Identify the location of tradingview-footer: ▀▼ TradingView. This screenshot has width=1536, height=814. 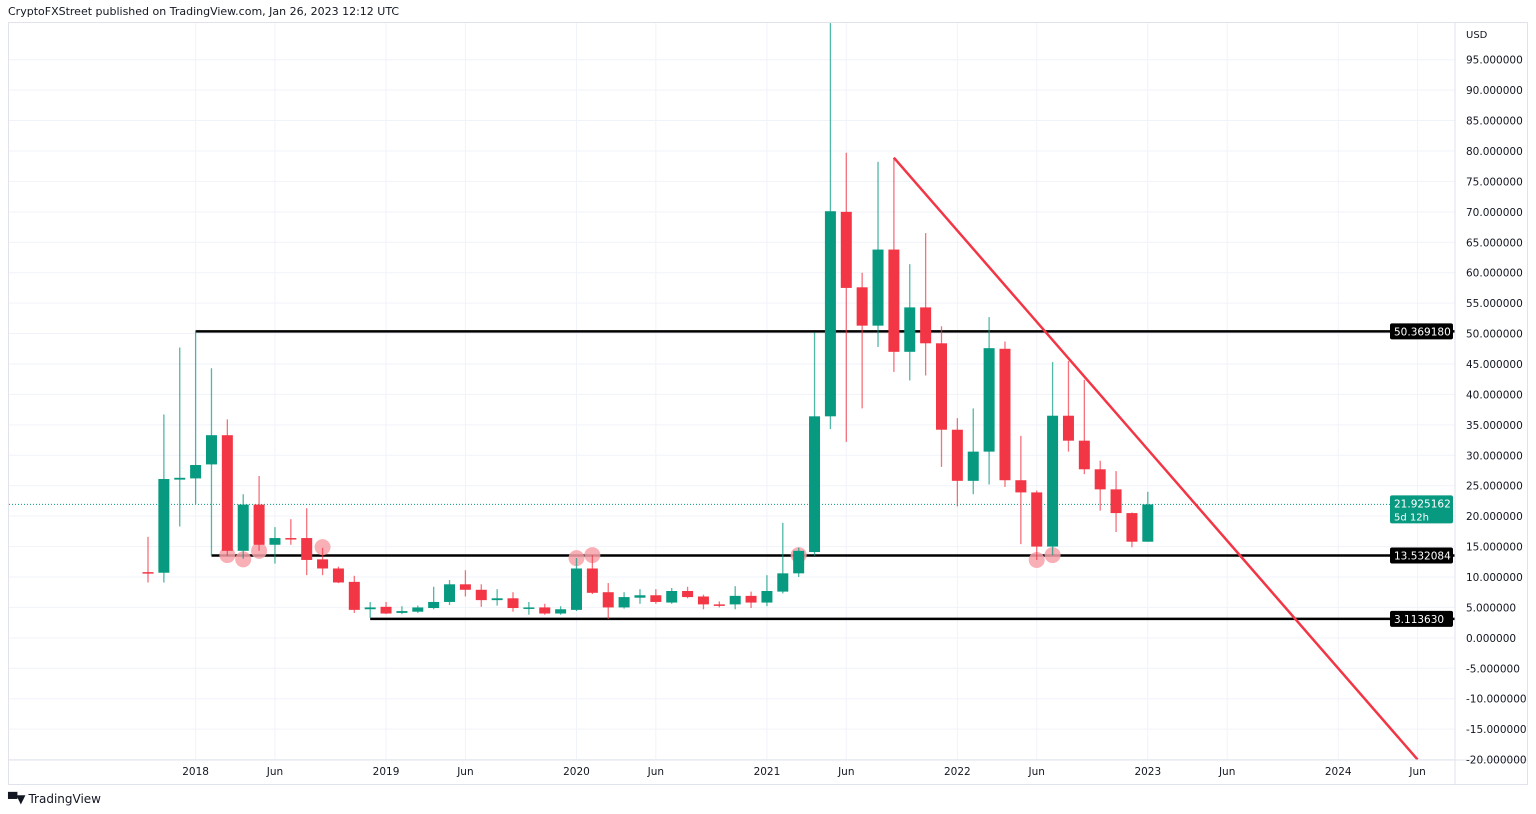
(54, 799).